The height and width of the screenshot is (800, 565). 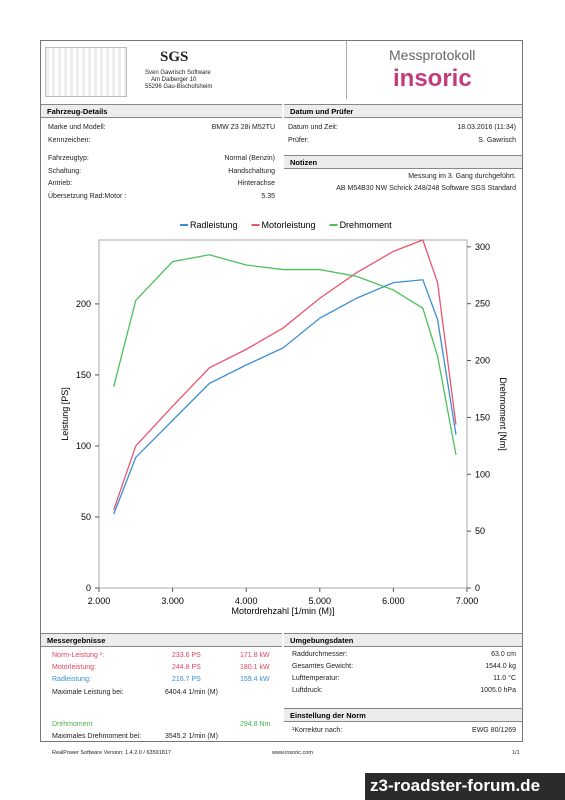 I want to click on y-tick-label: 0, so click(x=88, y=588).